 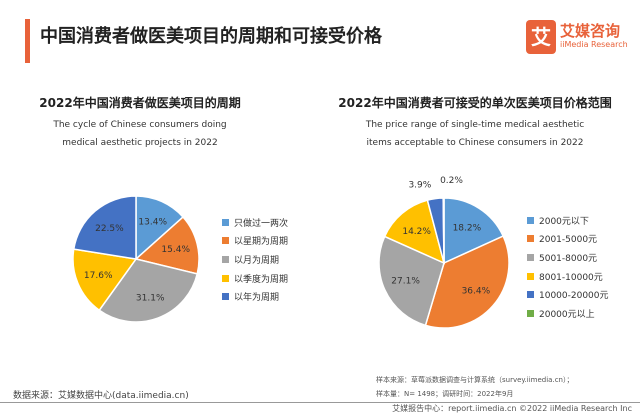 I want to click on chart2-data-label-6: 0.2%, so click(x=451, y=181).